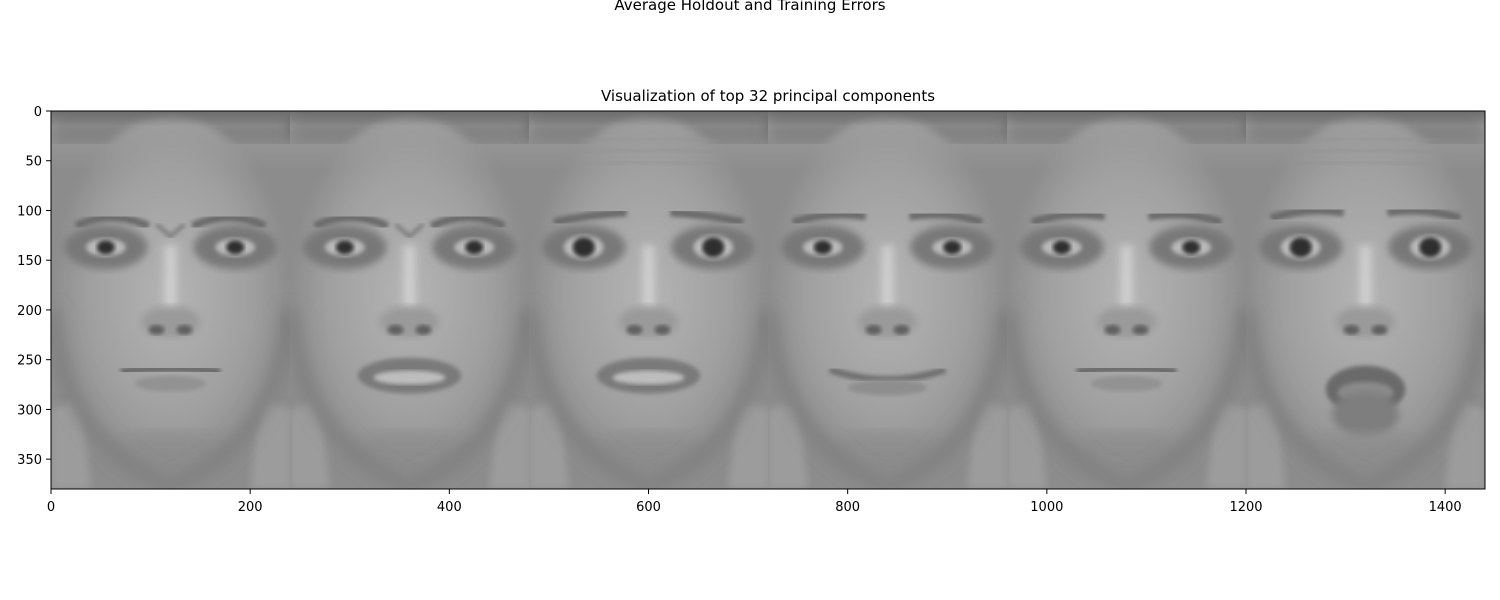 The image size is (1500, 600). Describe the element at coordinates (29, 361) in the screenshot. I see `y-tick-label: 250` at that location.